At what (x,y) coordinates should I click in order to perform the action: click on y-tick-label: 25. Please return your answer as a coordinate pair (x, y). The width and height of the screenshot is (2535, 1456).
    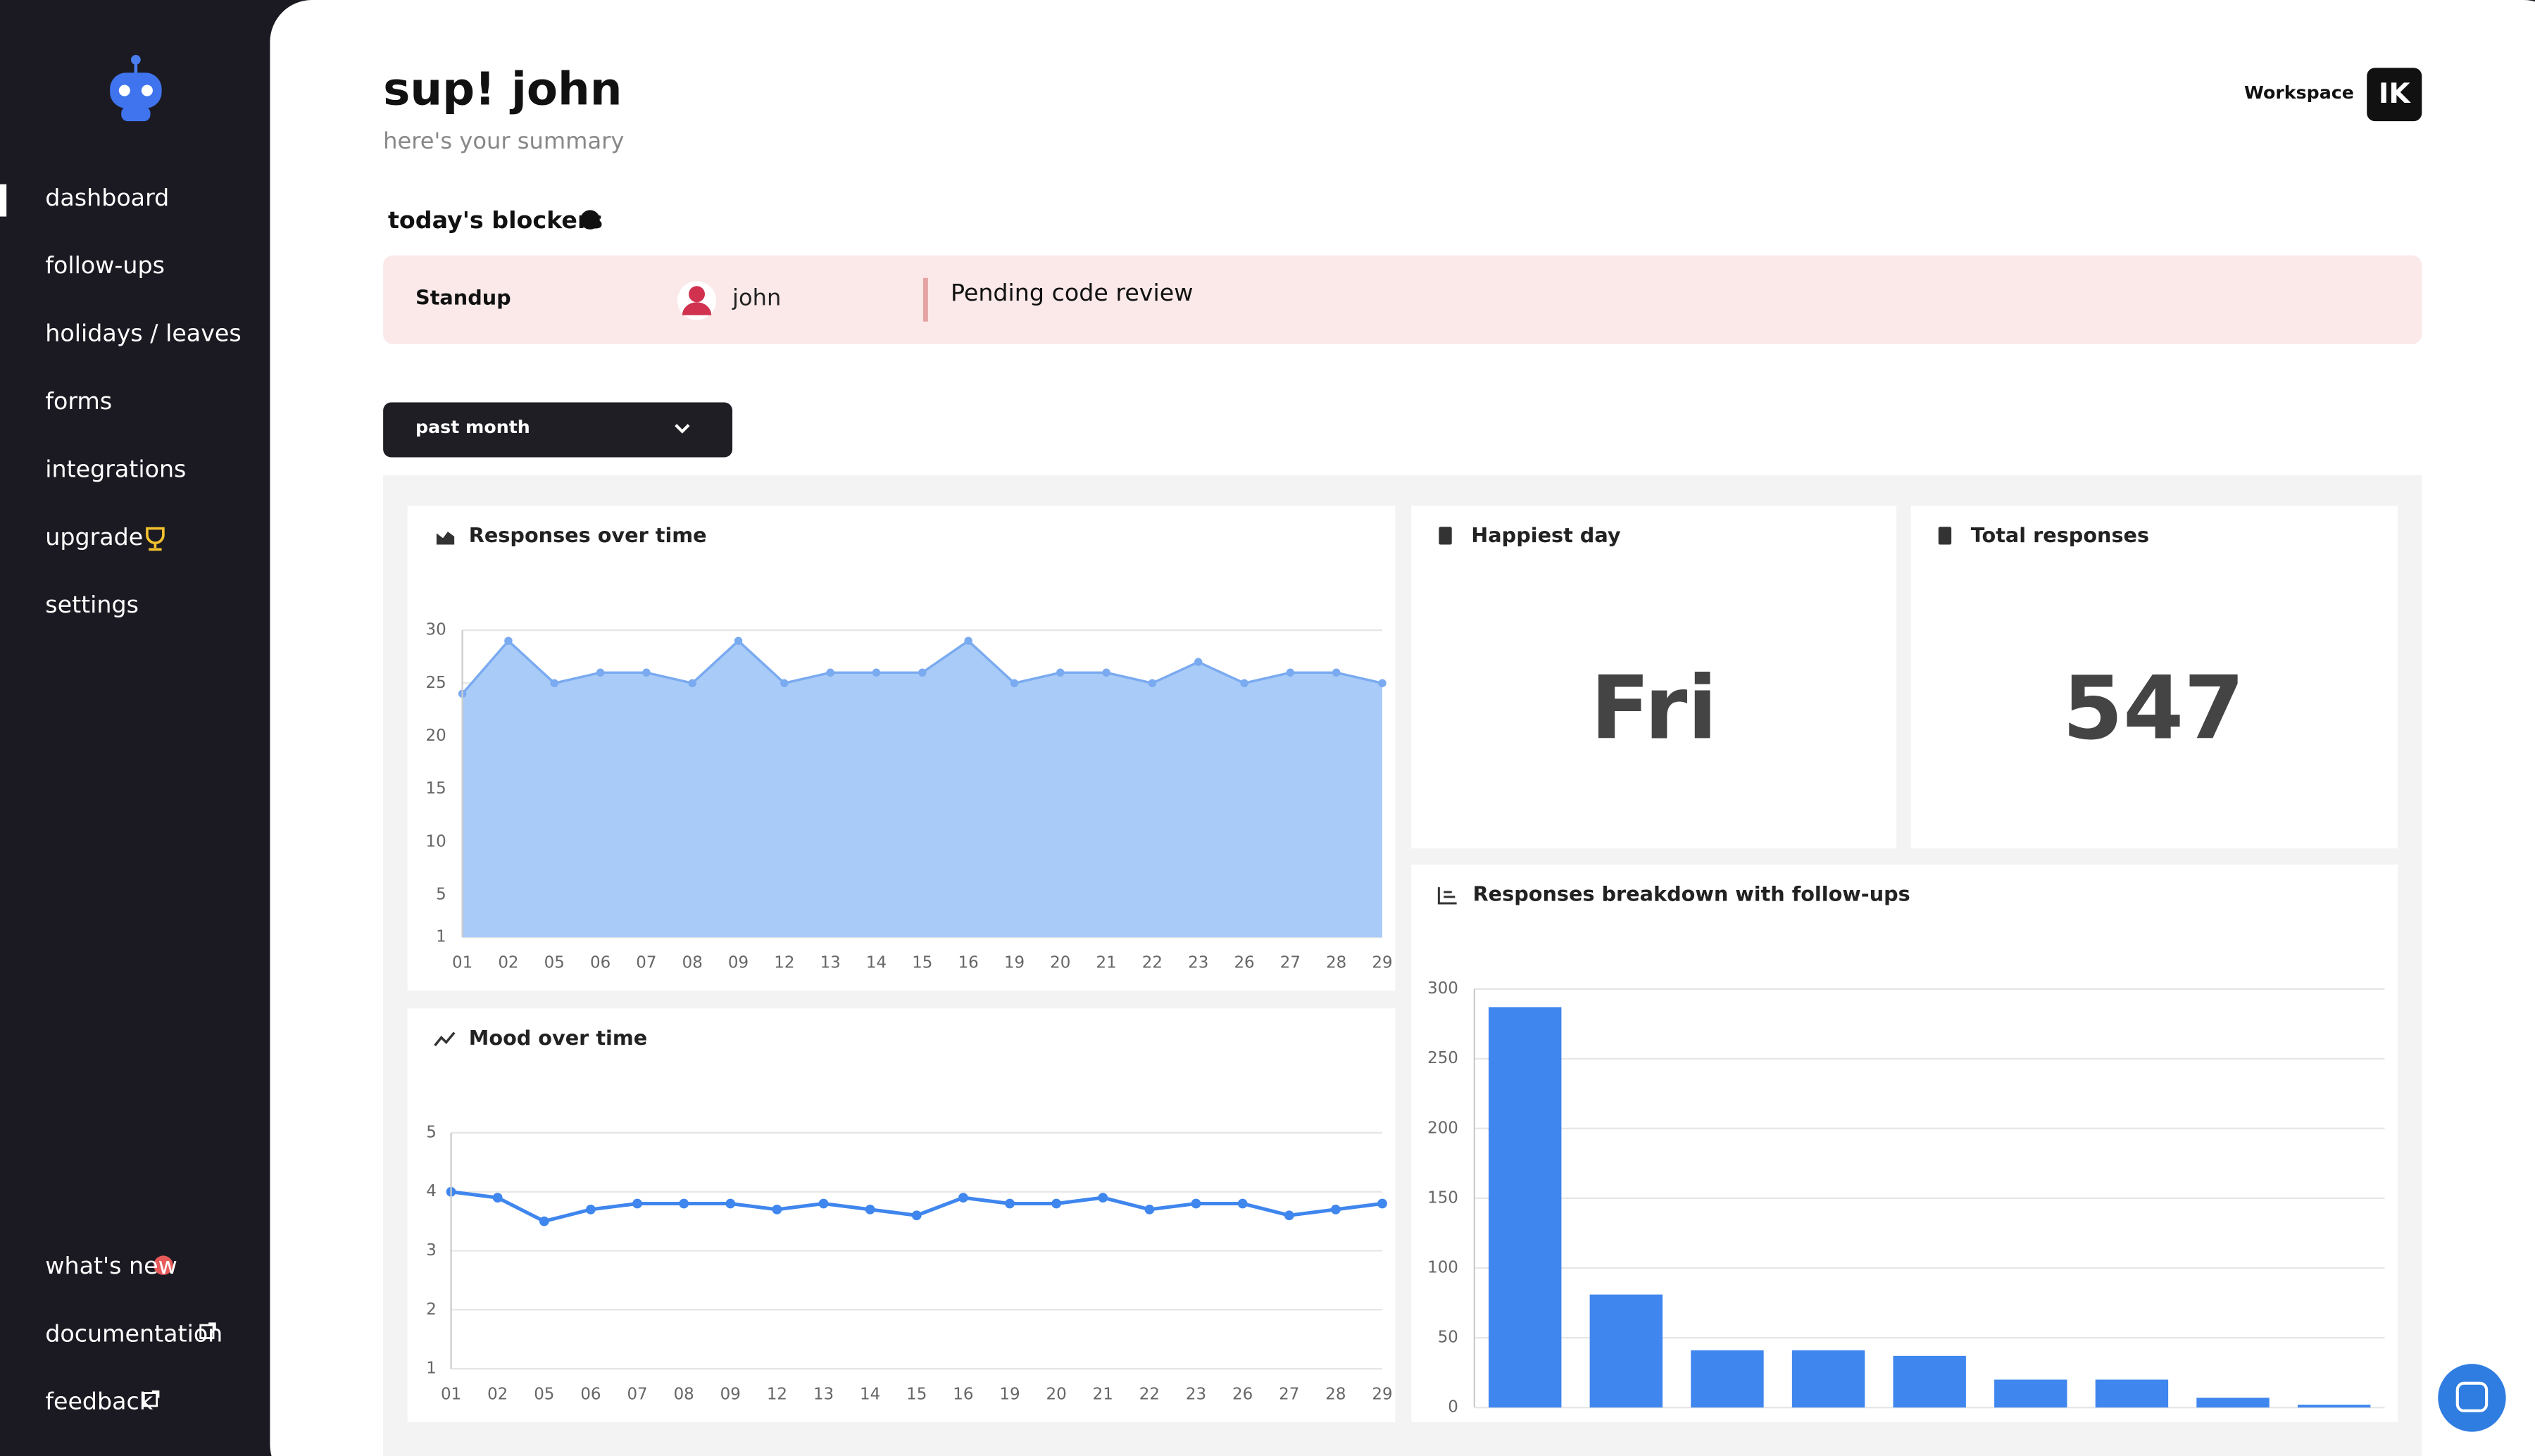
    Looking at the image, I should click on (435, 683).